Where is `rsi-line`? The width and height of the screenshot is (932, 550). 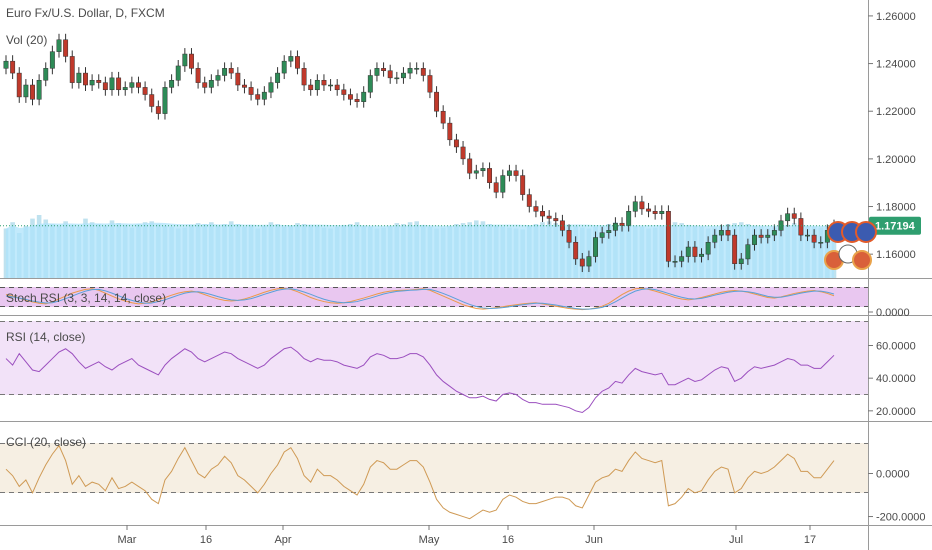
rsi-line is located at coordinates (420, 380).